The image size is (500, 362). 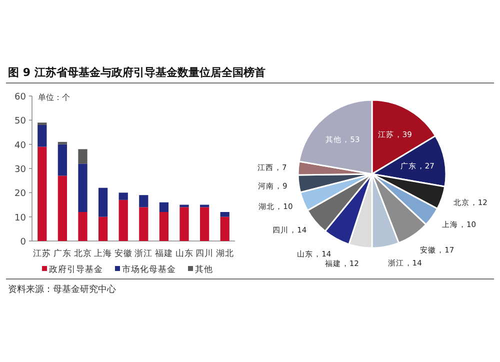 I want to click on x-tick-label: 江苏, so click(x=42, y=253).